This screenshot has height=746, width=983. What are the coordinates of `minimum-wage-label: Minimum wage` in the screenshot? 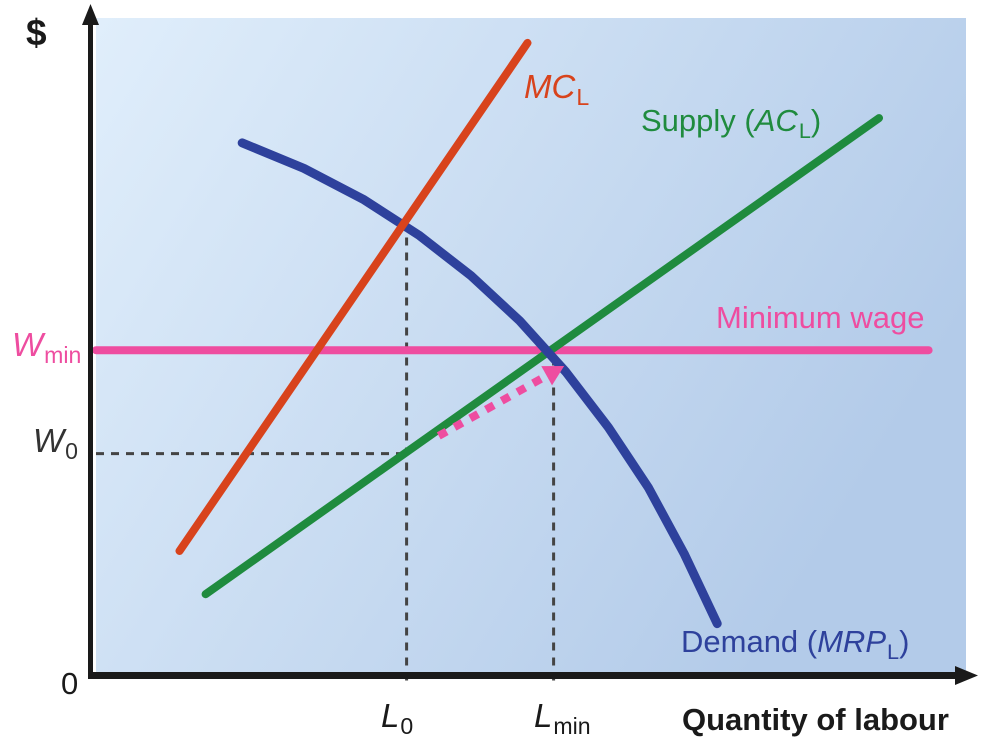 It's located at (820, 317).